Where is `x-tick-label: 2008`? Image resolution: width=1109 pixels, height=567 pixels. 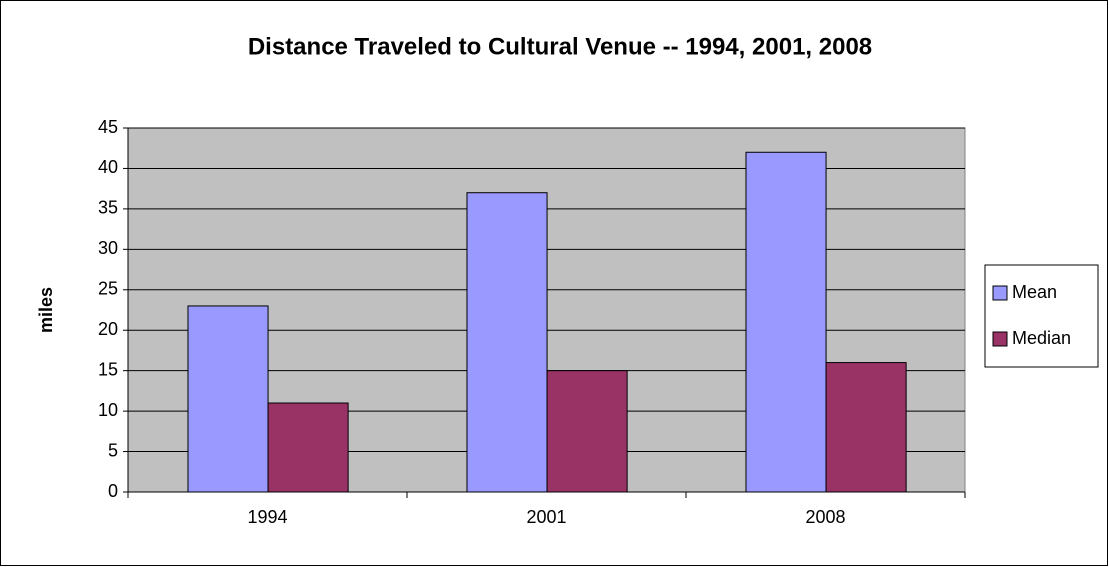
x-tick-label: 2008 is located at coordinates (825, 517).